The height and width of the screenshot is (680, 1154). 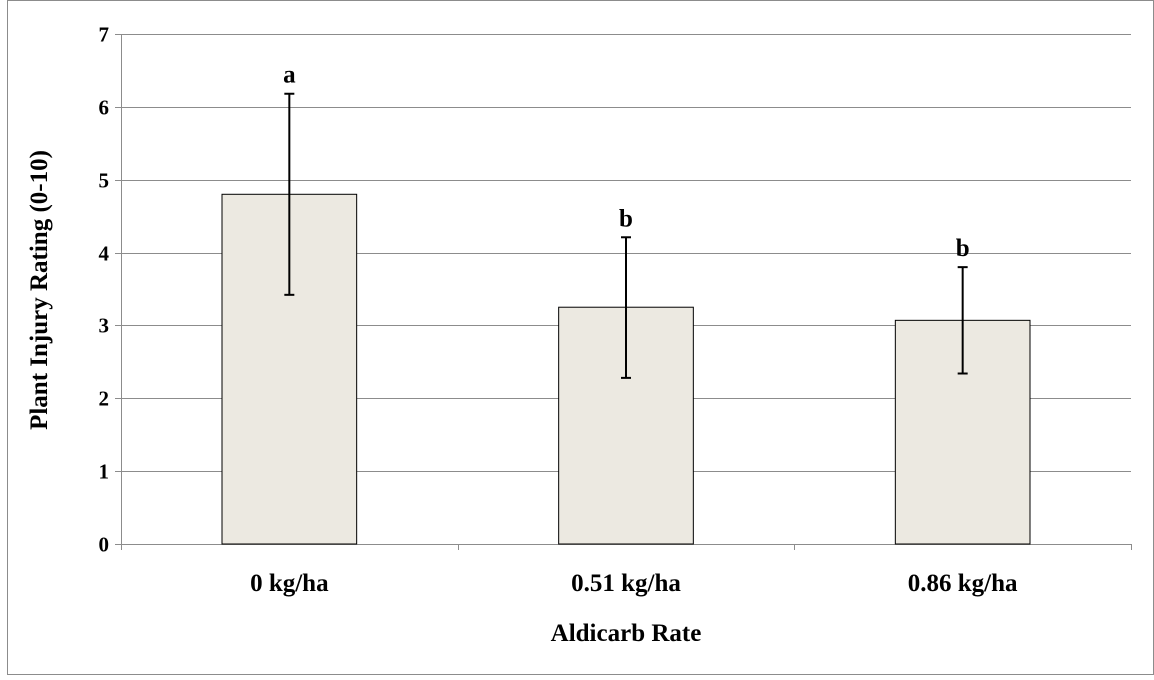 What do you see at coordinates (104, 35) in the screenshot?
I see `y-tick-label: 7` at bounding box center [104, 35].